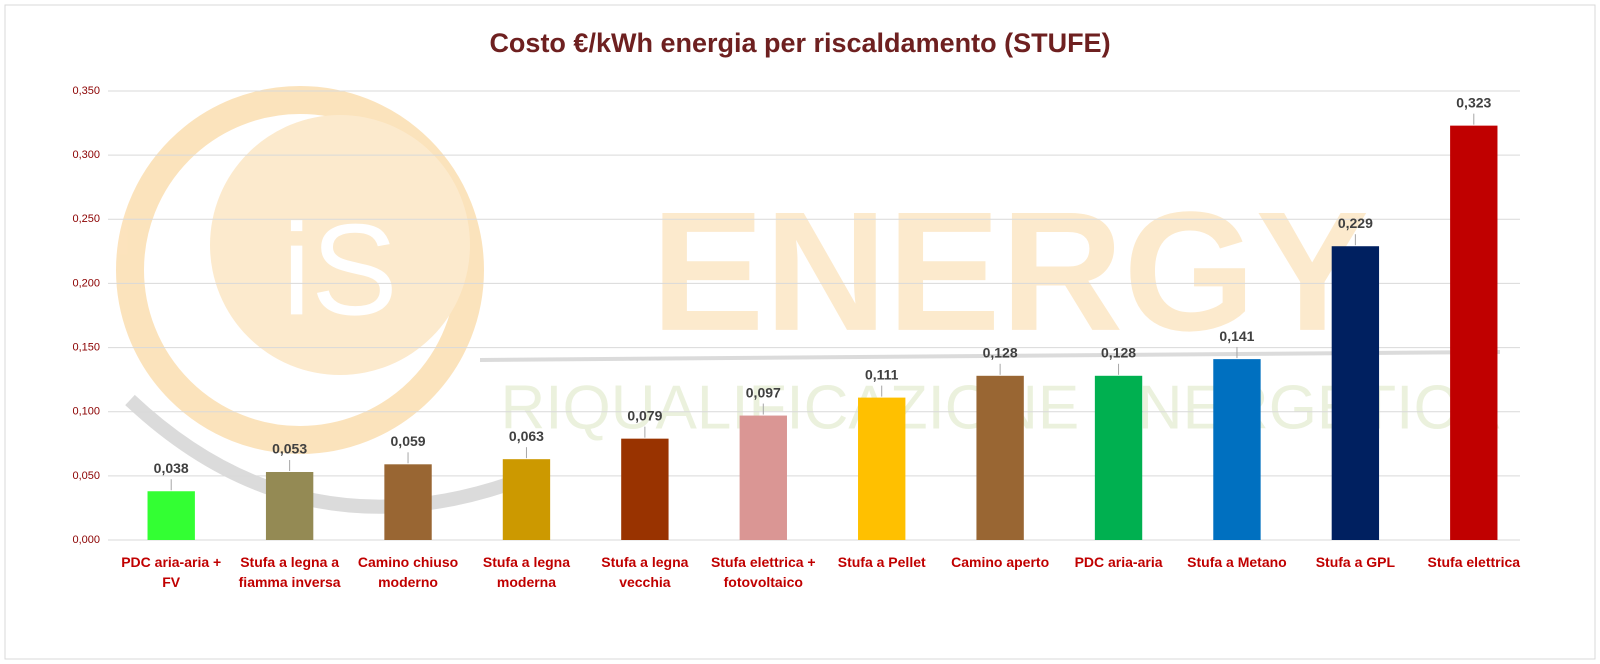 The image size is (1600, 664). I want to click on y-tick-label: 0,250, so click(86, 219).